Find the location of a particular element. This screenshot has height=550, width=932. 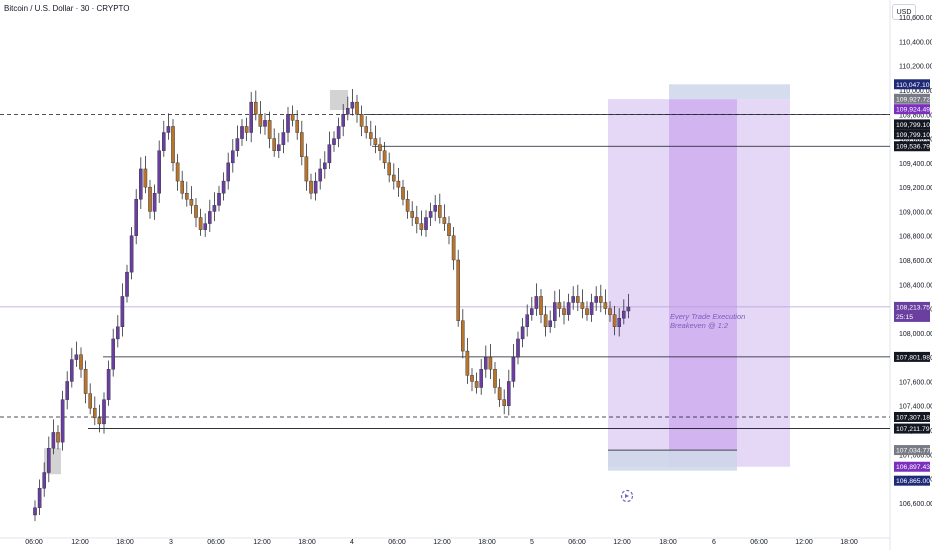

y-tick-label: 108,800.00 is located at coordinates (915, 237).